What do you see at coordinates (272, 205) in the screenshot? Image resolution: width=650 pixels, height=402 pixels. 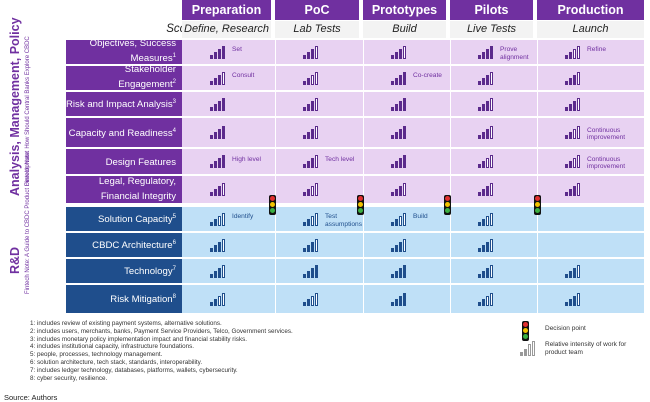 I see `decision-point-icon` at bounding box center [272, 205].